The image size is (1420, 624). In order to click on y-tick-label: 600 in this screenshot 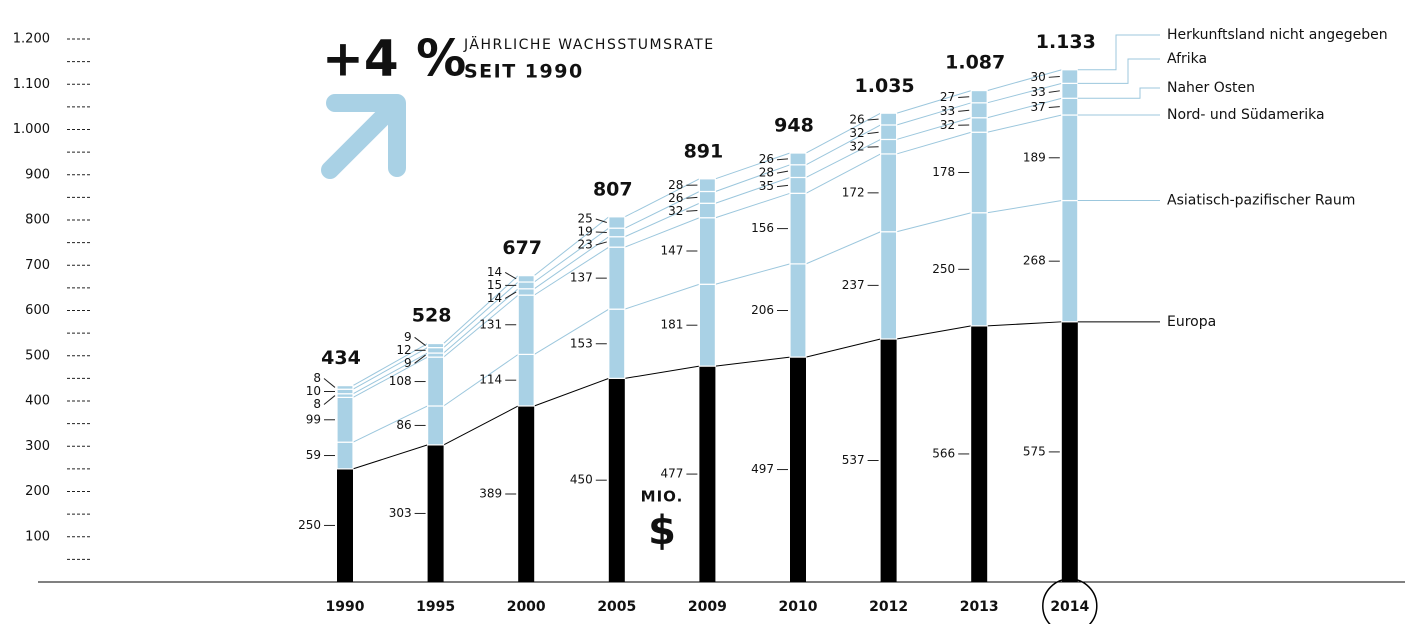, I will do `click(37, 310)`.